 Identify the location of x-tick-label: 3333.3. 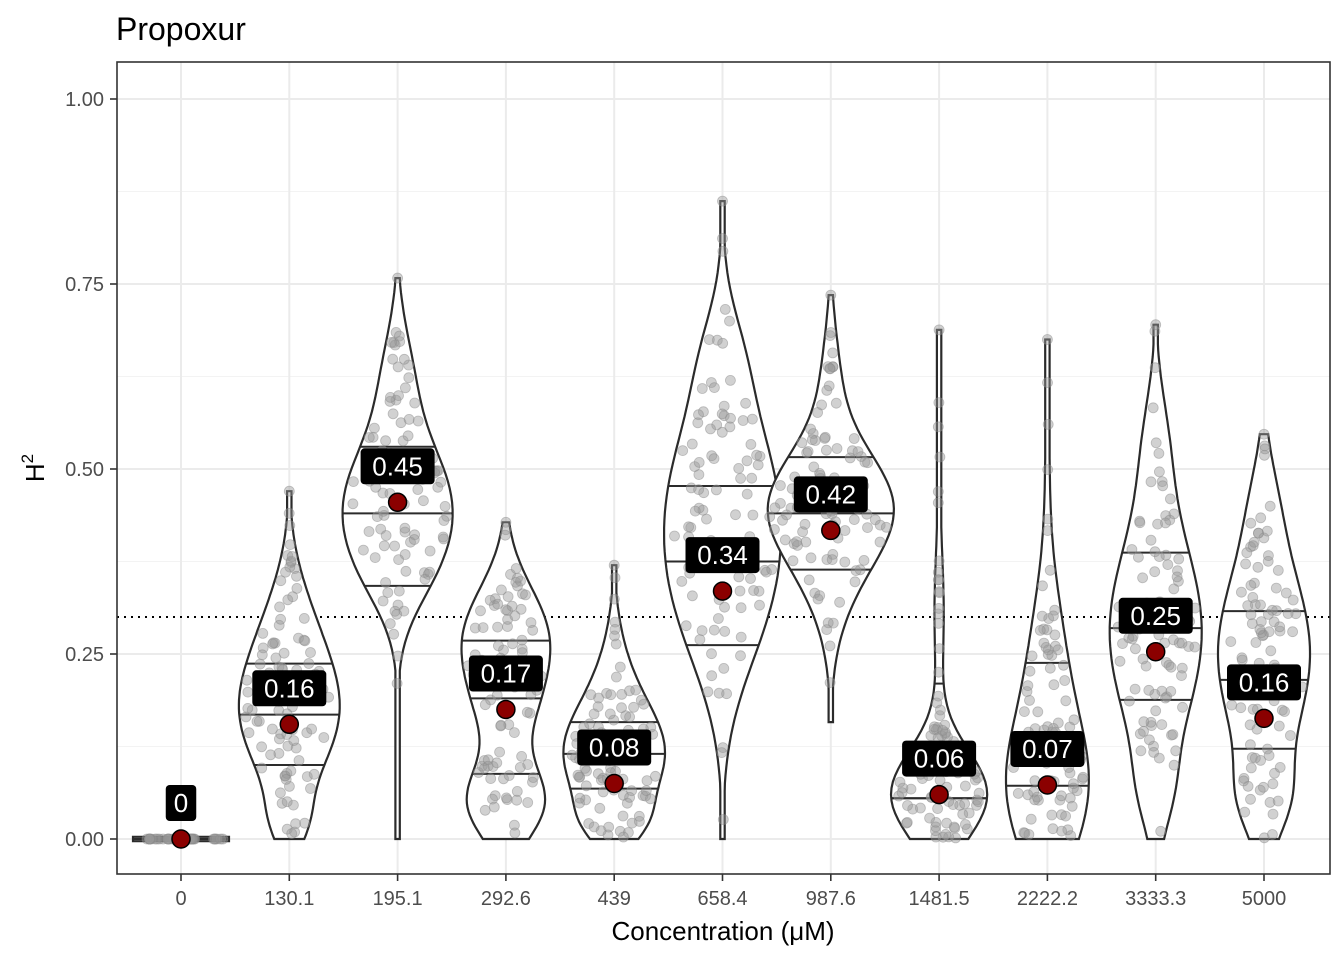
(1155, 899).